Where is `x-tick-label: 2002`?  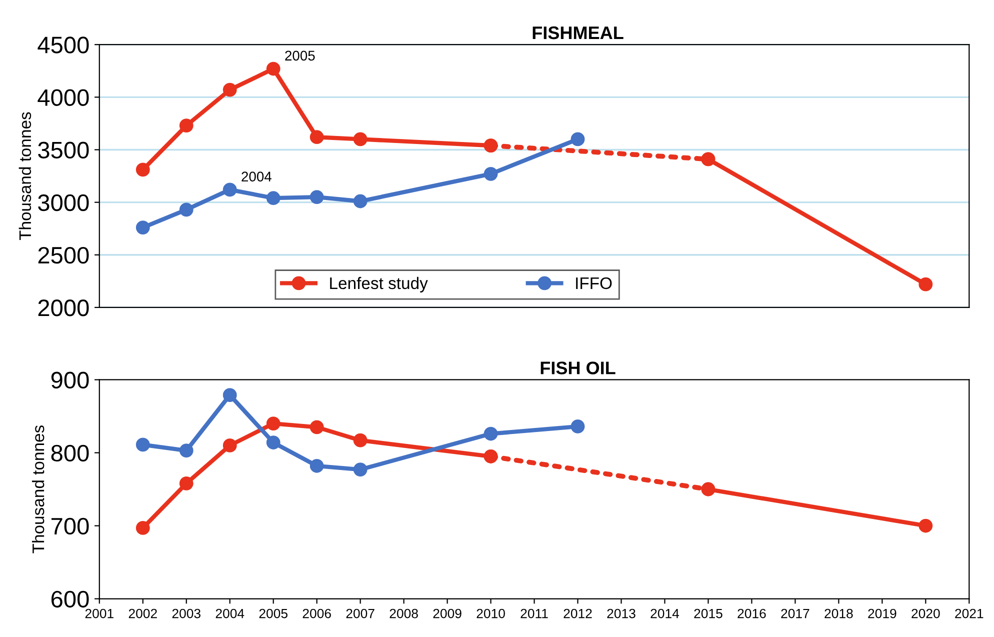
x-tick-label: 2002 is located at coordinates (142, 613).